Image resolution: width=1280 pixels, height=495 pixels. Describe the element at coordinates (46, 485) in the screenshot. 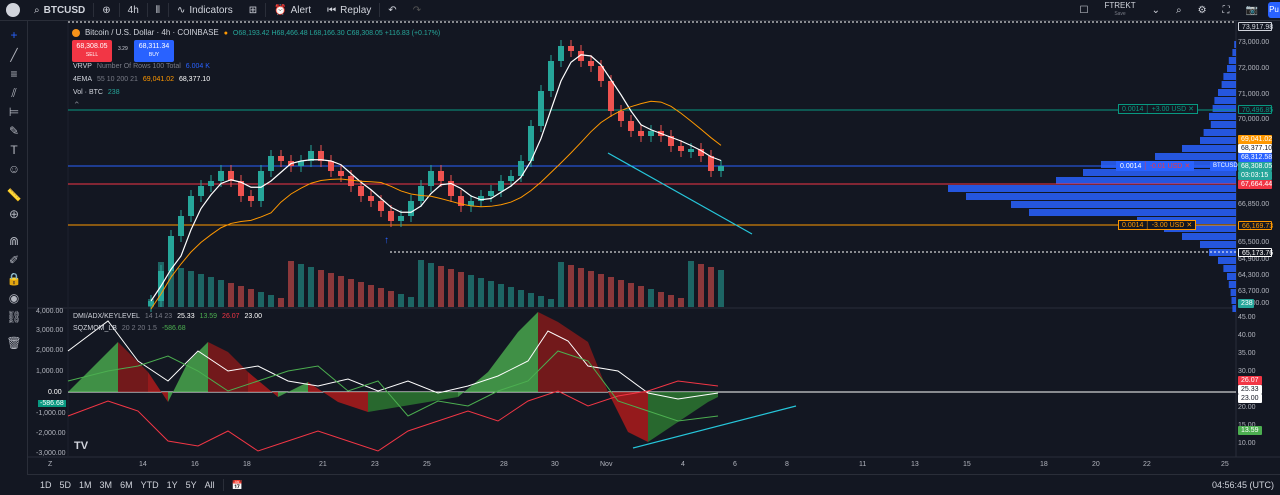

I see `timeframe-1d: 1D` at that location.